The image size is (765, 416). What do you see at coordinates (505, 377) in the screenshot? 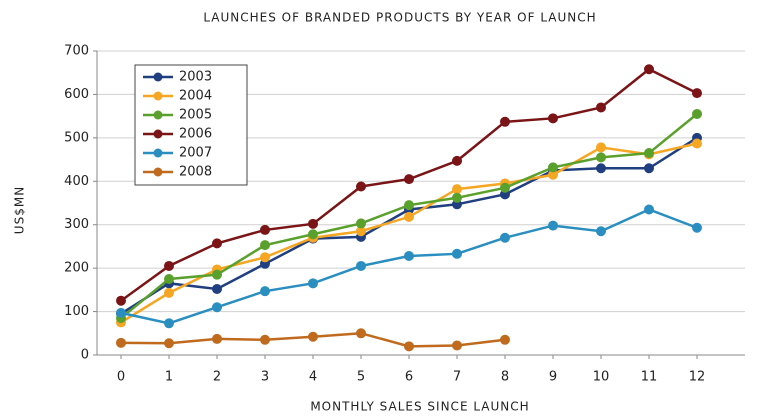
I see `x-tick-label: 8` at bounding box center [505, 377].